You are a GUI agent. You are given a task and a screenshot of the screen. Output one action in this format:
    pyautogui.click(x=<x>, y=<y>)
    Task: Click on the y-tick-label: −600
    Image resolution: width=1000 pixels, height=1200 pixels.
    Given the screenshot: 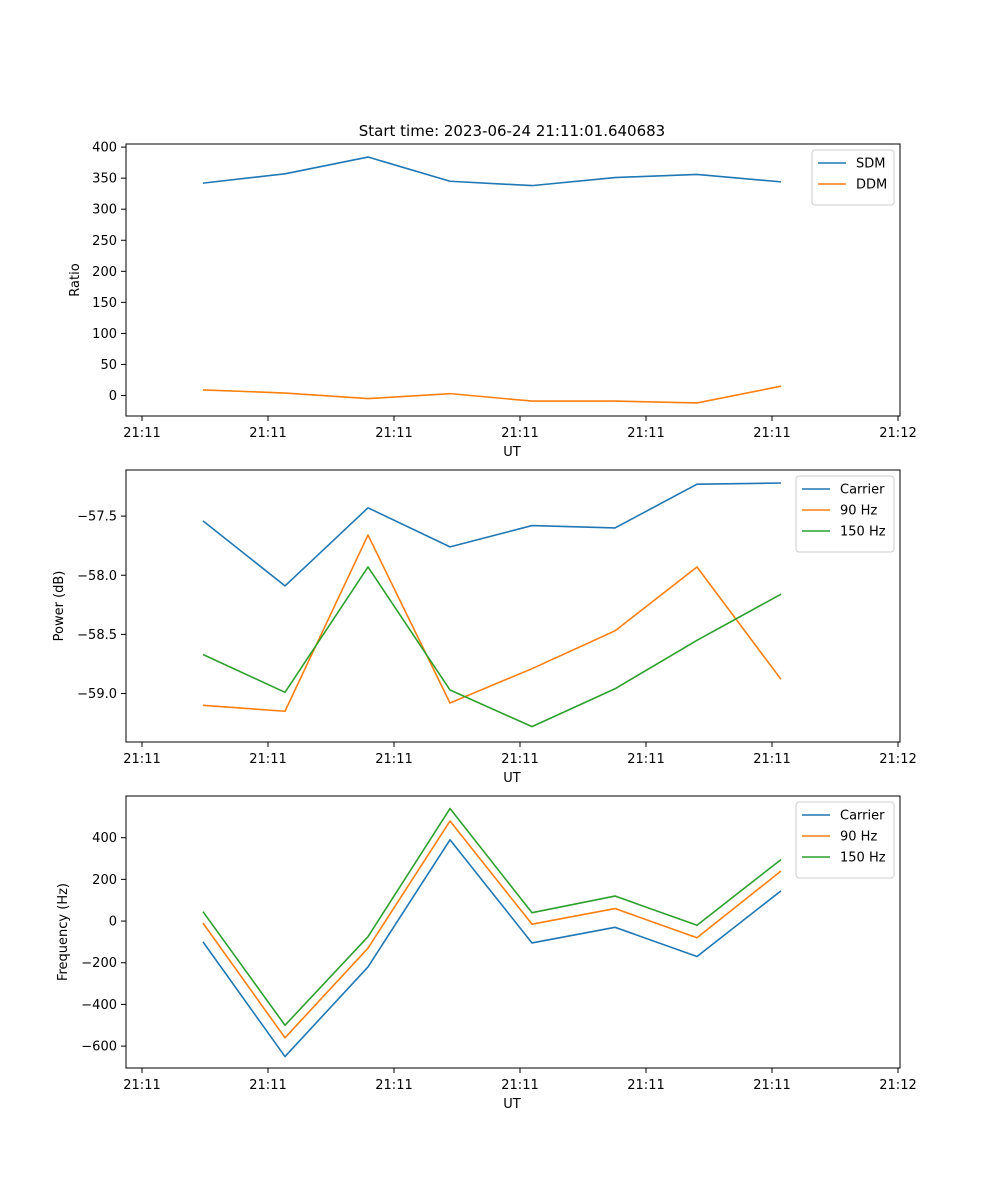 What is the action you would take?
    pyautogui.click(x=99, y=1047)
    